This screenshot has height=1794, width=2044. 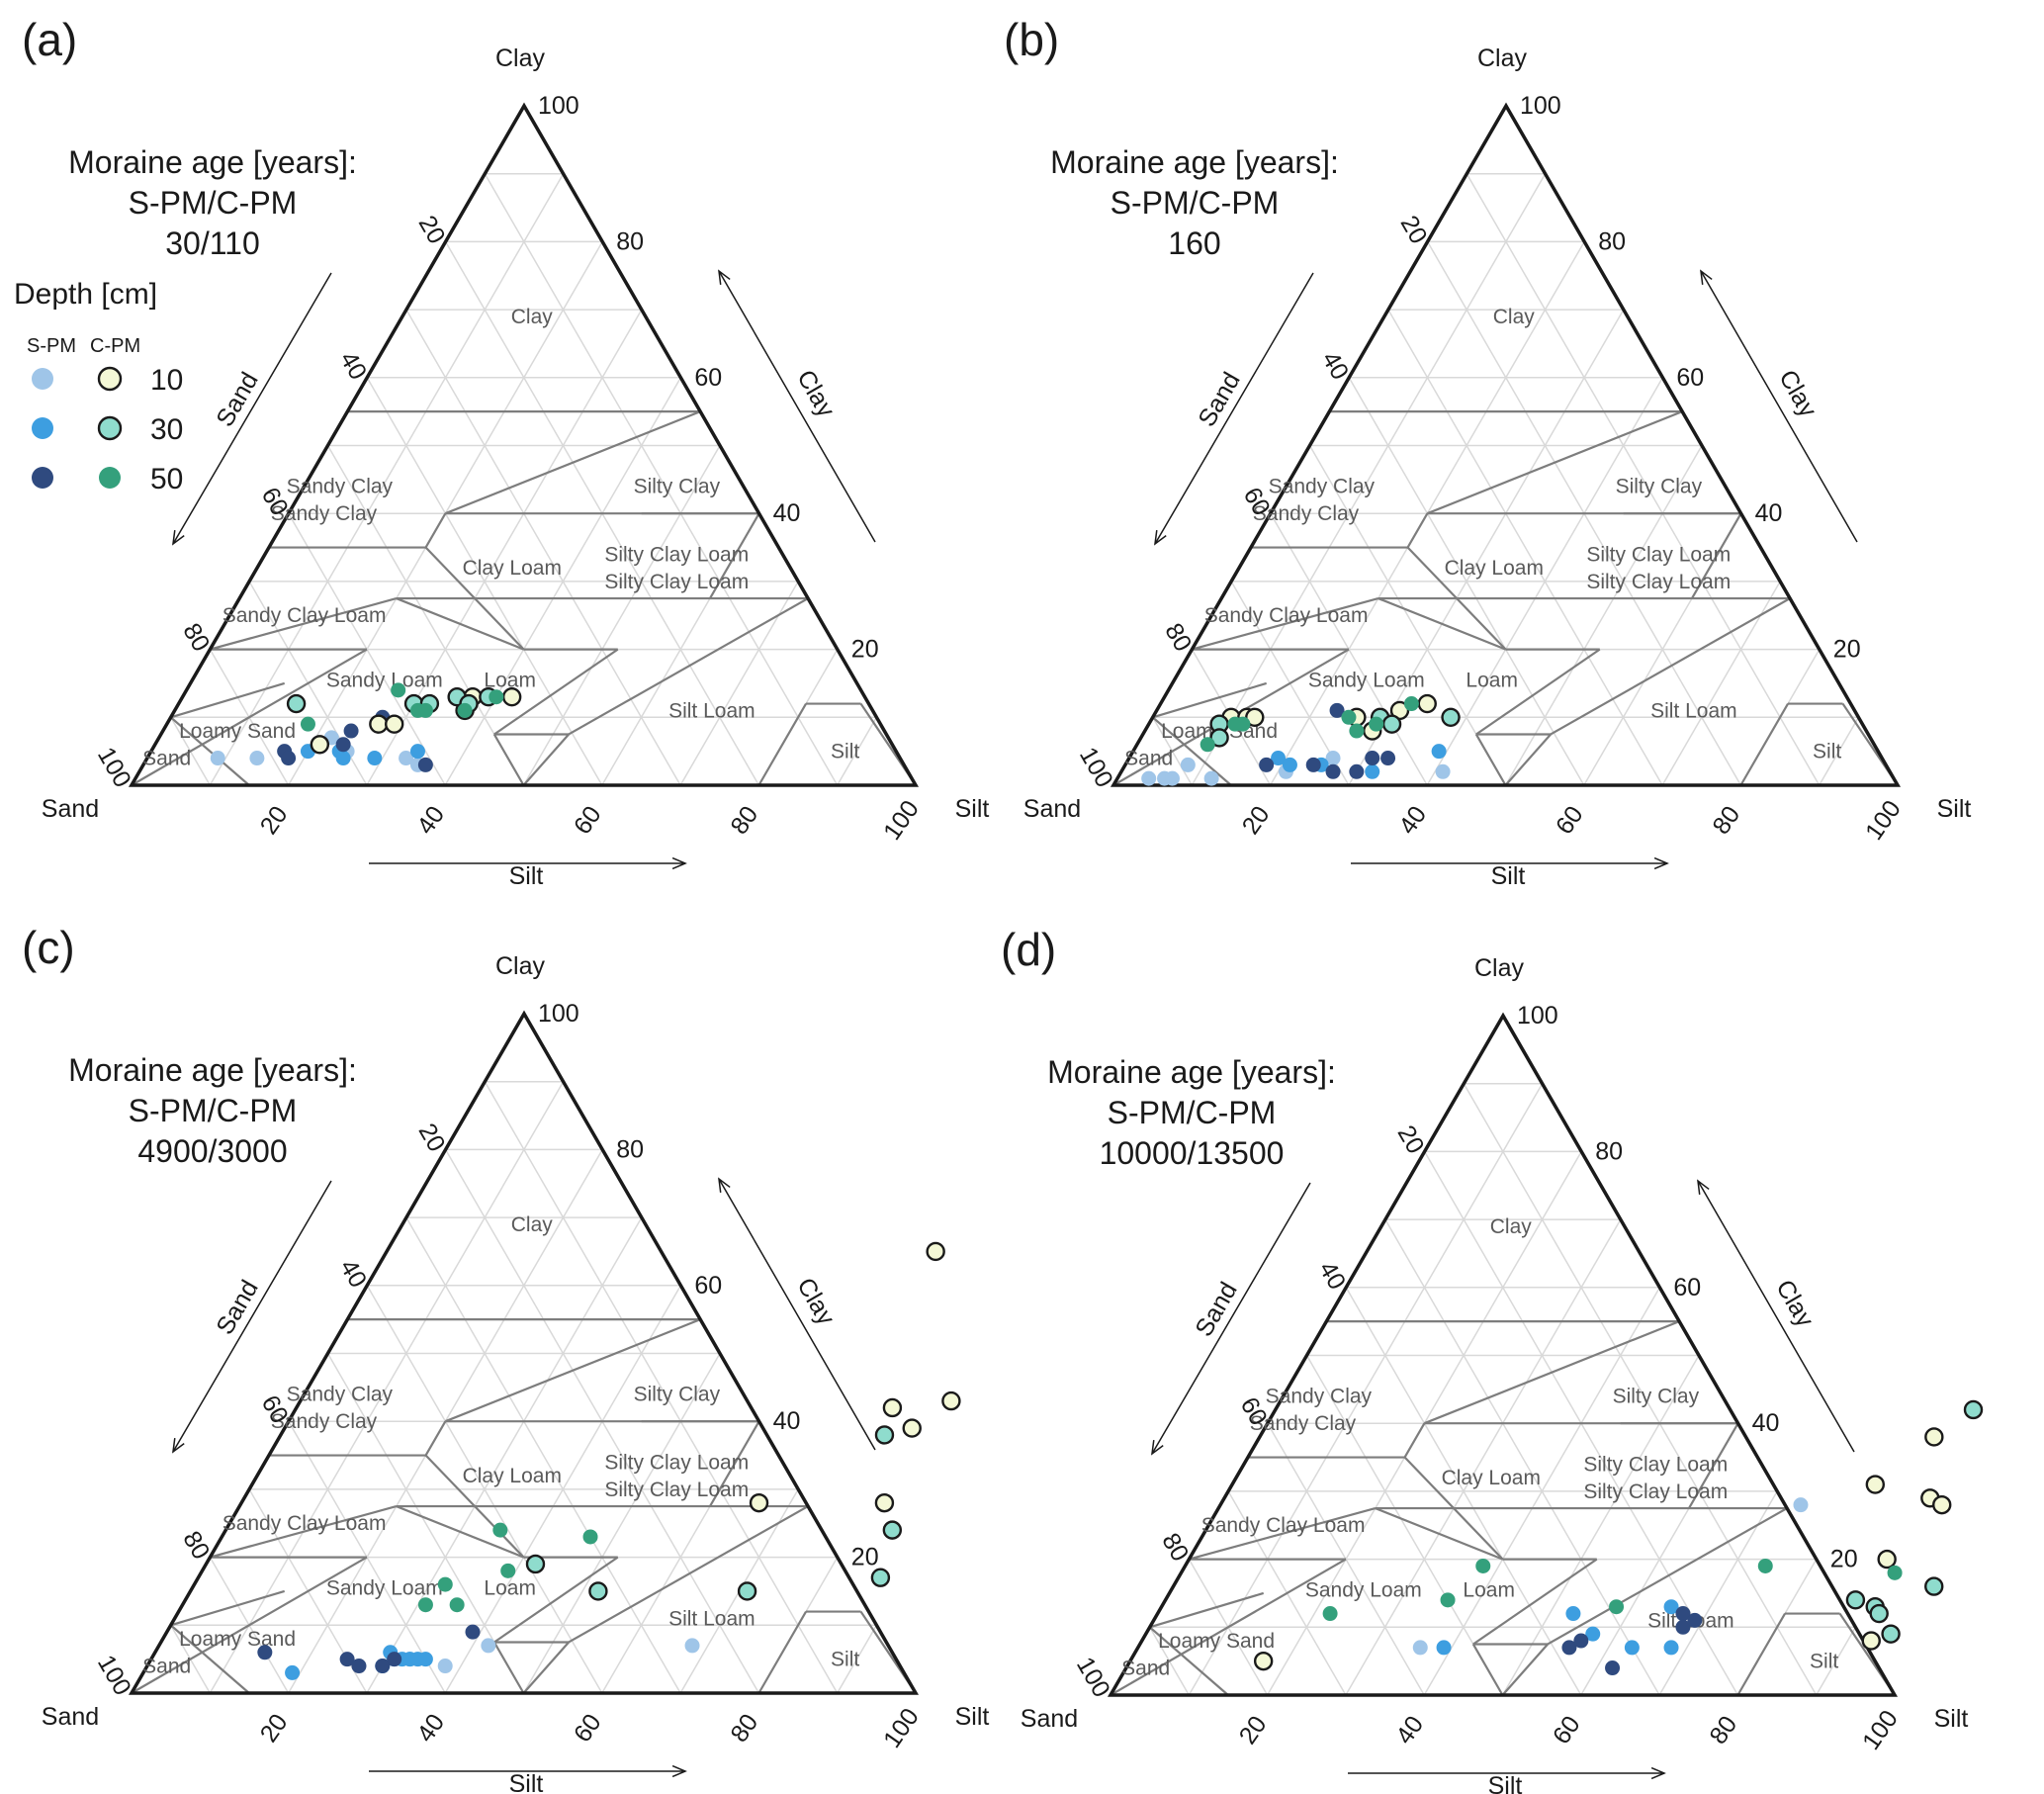 I want to click on texture-class-label: Clay, so click(x=532, y=1224).